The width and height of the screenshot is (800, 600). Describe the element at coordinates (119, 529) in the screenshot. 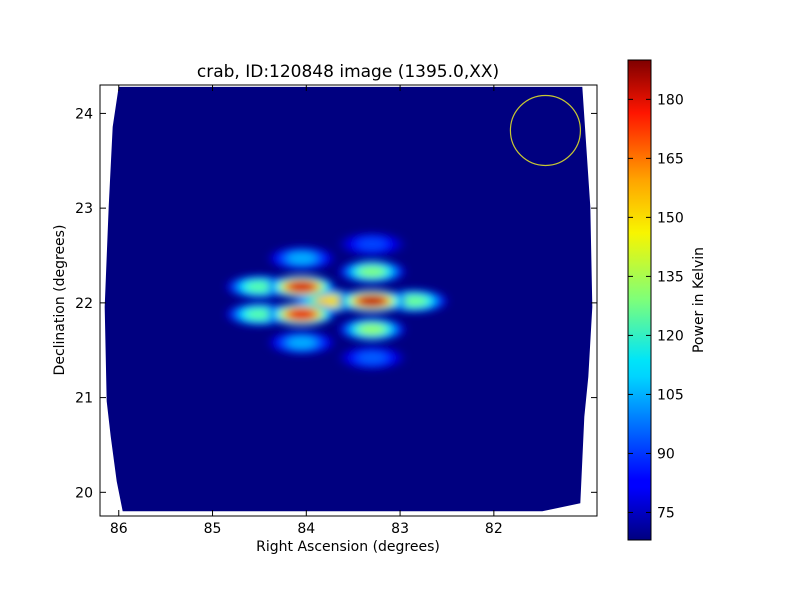

I see `x-tick-label: 86` at that location.